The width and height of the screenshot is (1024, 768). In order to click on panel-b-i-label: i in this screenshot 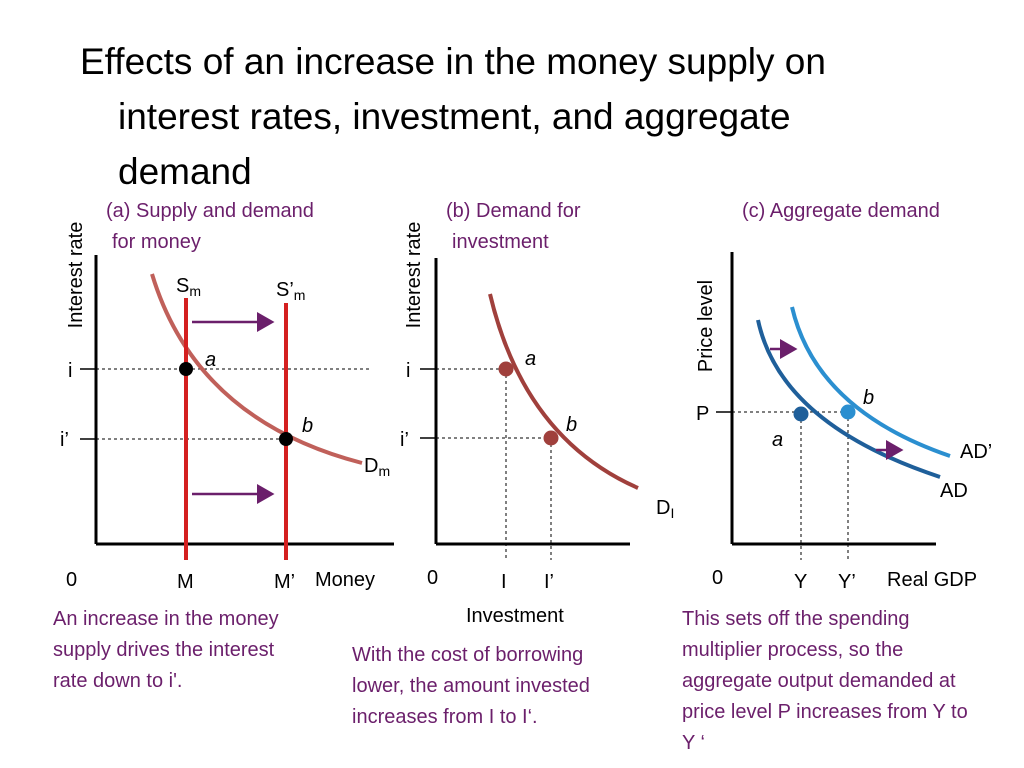, I will do `click(408, 371)`.